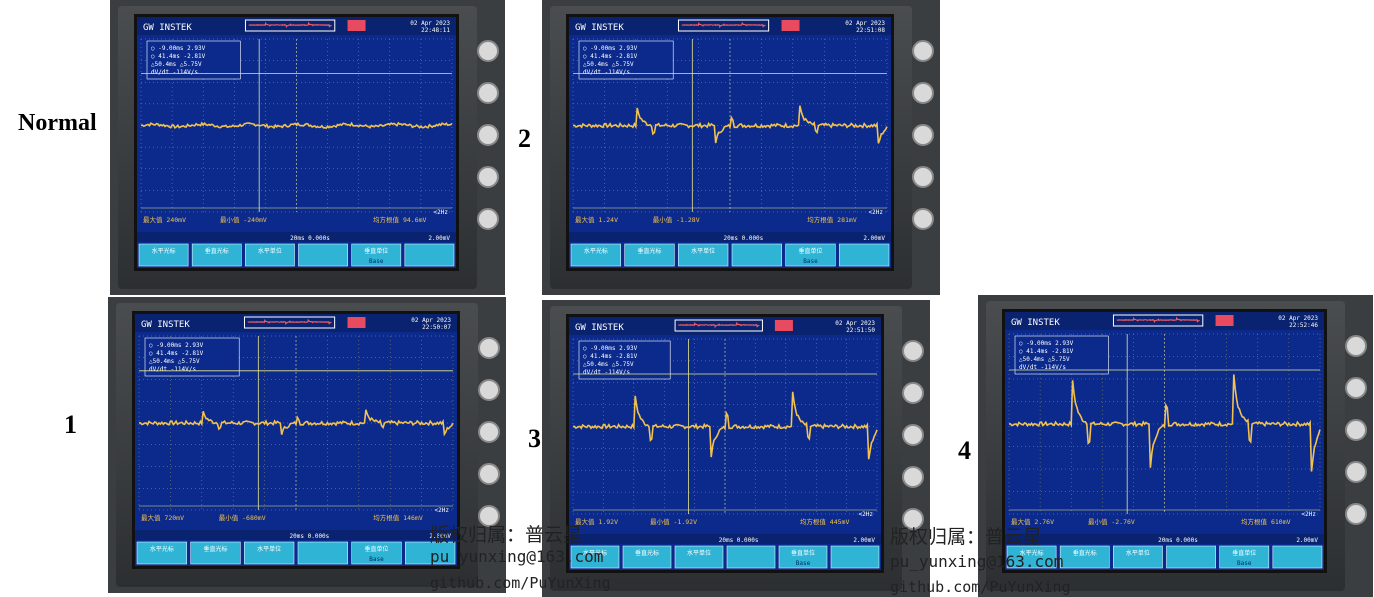  Describe the element at coordinates (162, 517) in the screenshot. I see `measure-max: 最大值 720mV` at that location.